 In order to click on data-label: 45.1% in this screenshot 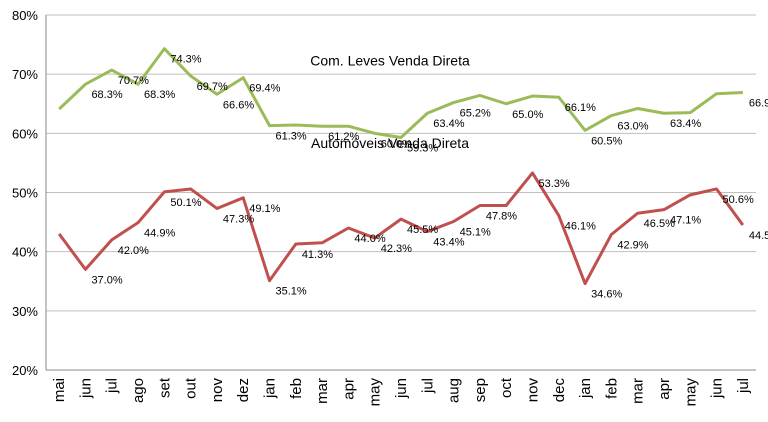, I will do `click(475, 232)`.